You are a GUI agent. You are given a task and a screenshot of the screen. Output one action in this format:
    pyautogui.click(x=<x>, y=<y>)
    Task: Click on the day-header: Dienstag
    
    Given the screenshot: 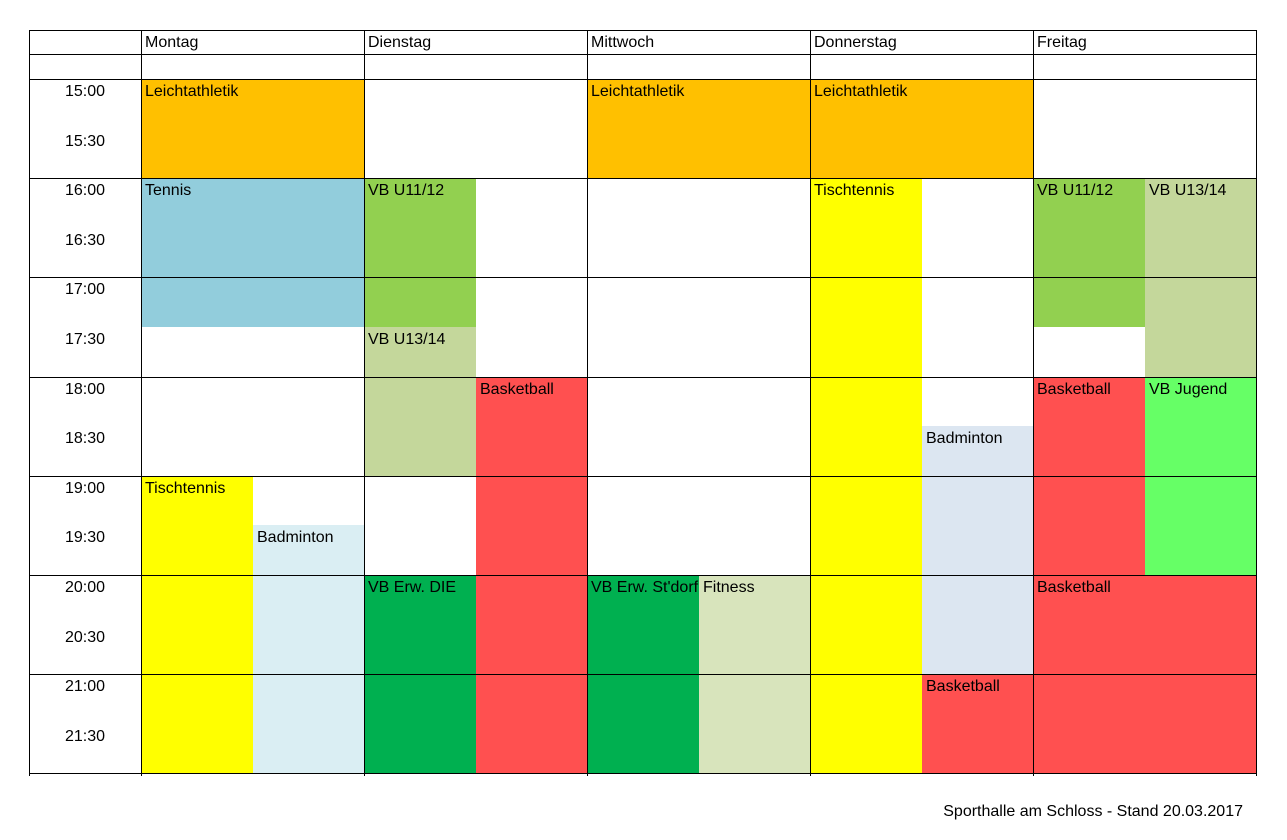 What is the action you would take?
    pyautogui.click(x=400, y=42)
    